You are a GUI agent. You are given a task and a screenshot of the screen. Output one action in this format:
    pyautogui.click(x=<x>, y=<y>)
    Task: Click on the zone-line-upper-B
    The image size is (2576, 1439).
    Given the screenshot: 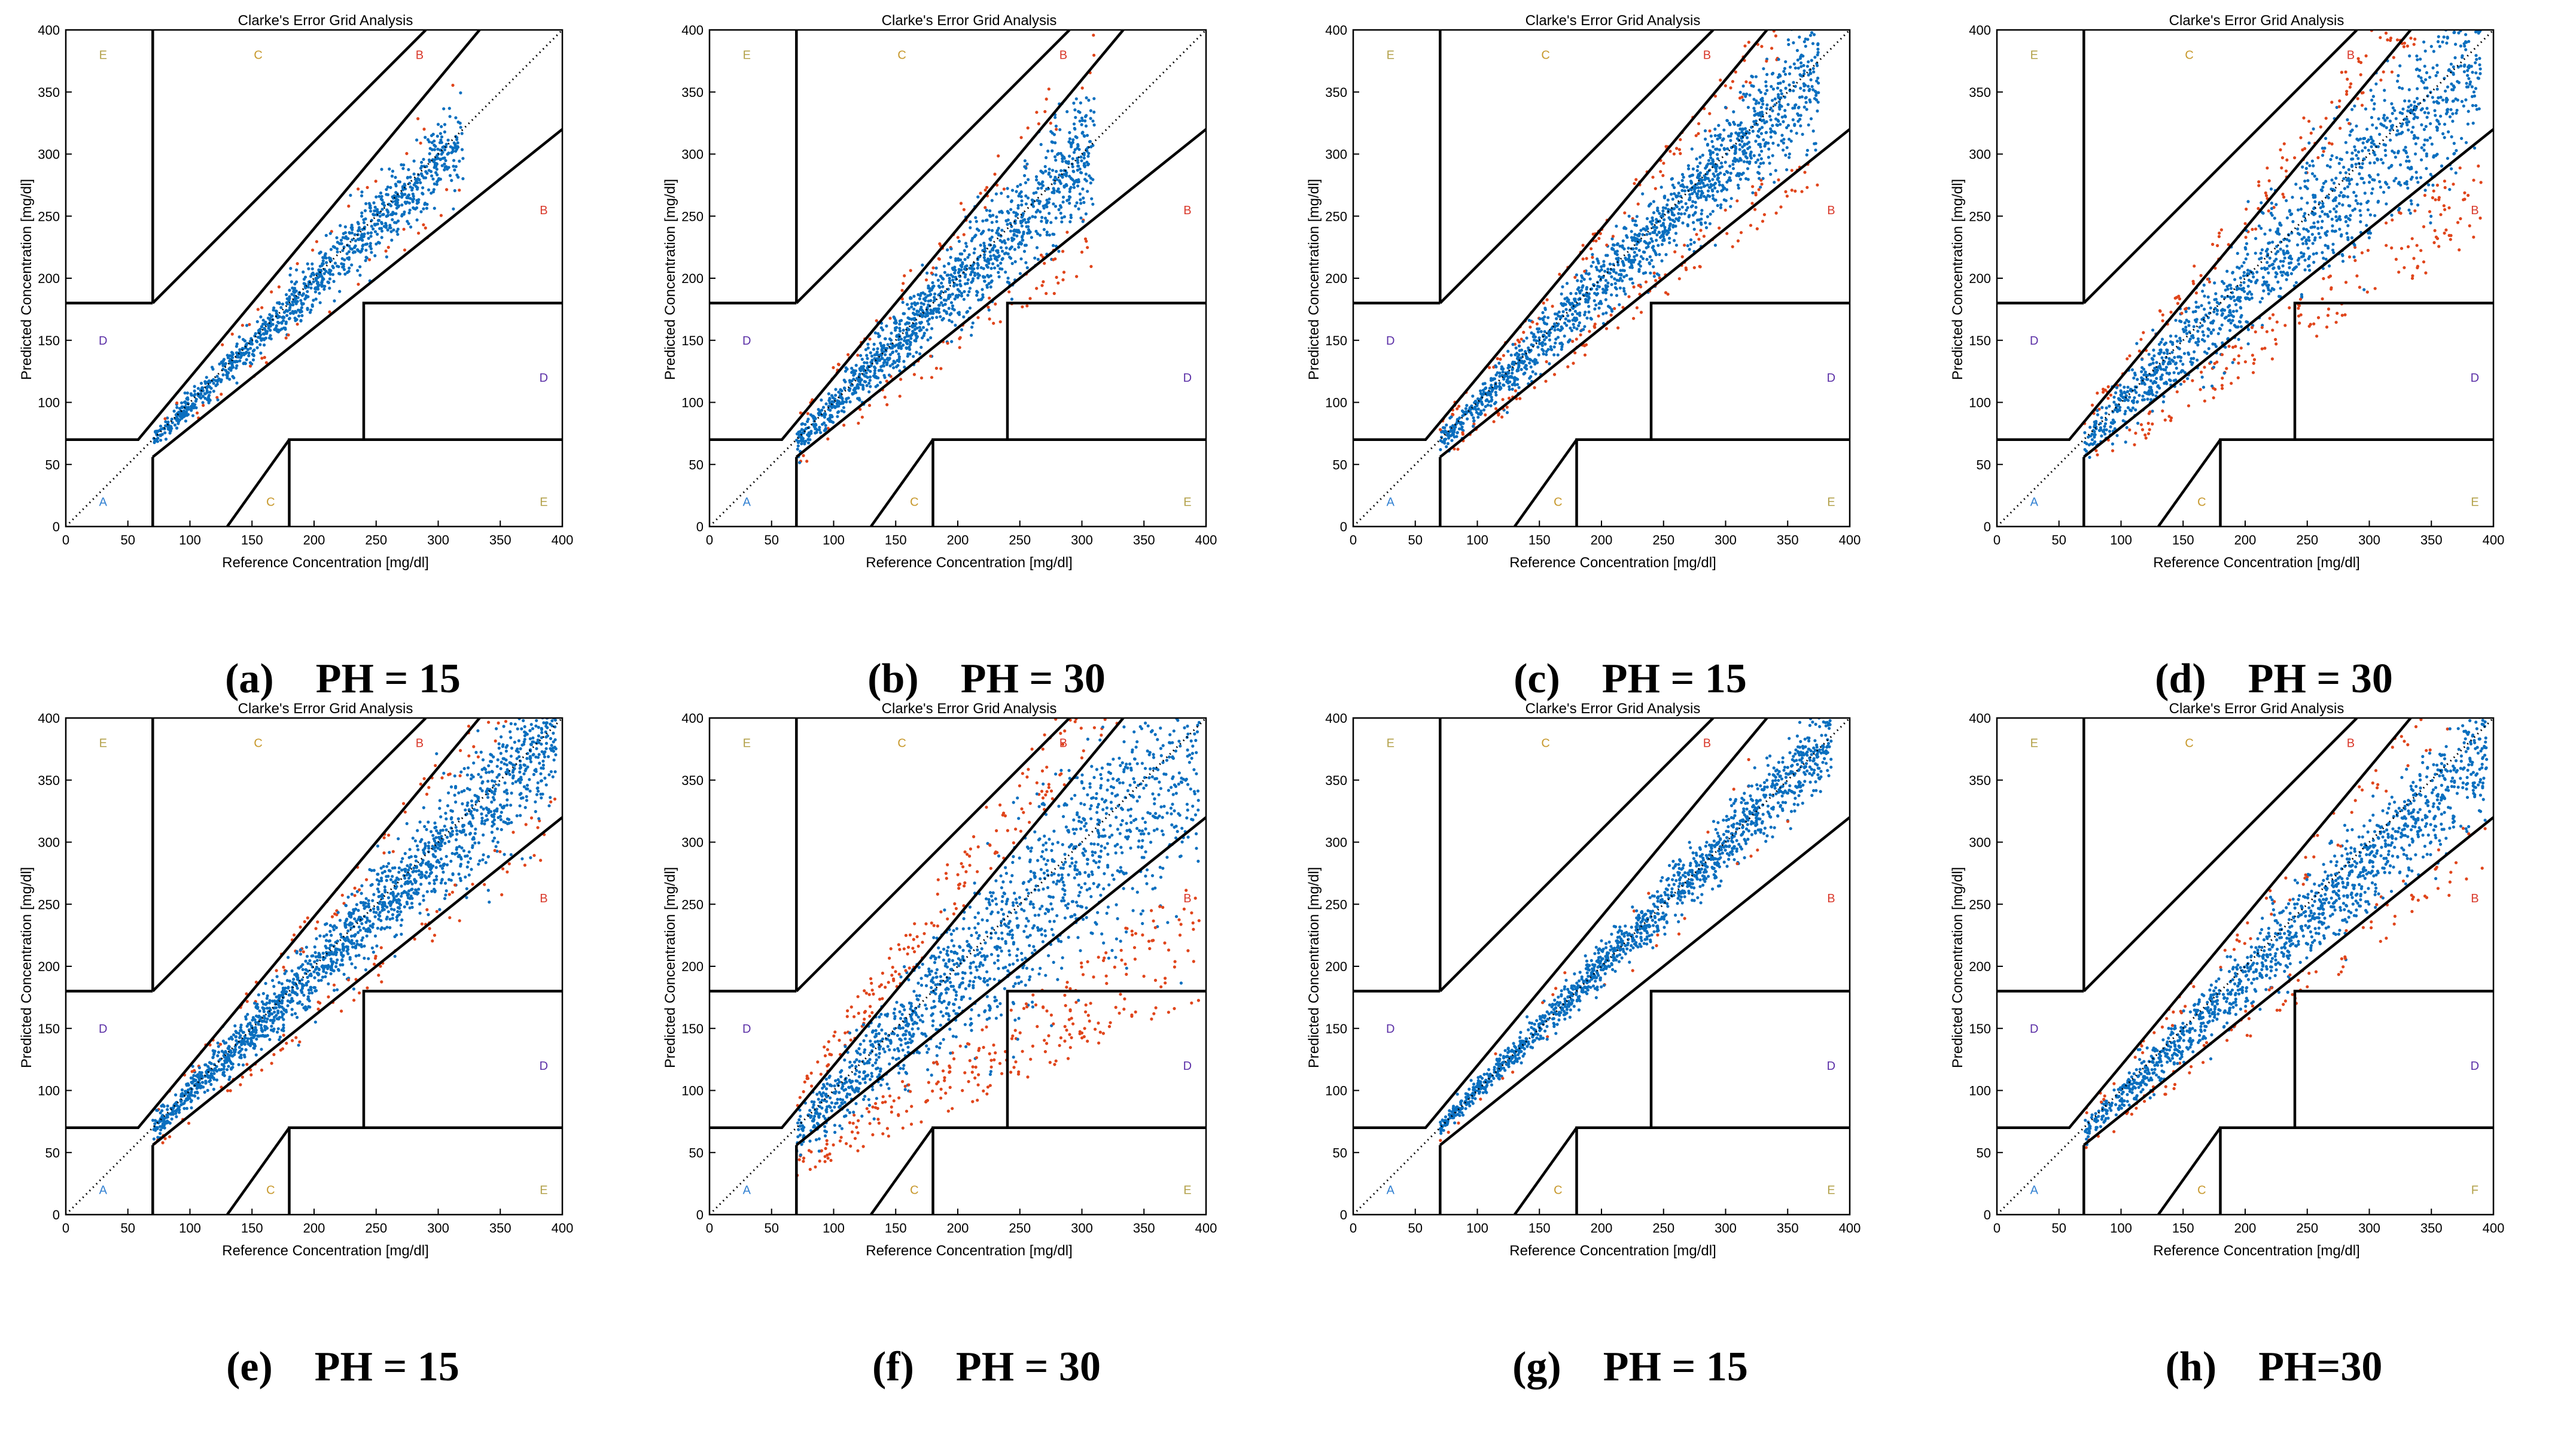 What is the action you would take?
    pyautogui.click(x=933, y=166)
    